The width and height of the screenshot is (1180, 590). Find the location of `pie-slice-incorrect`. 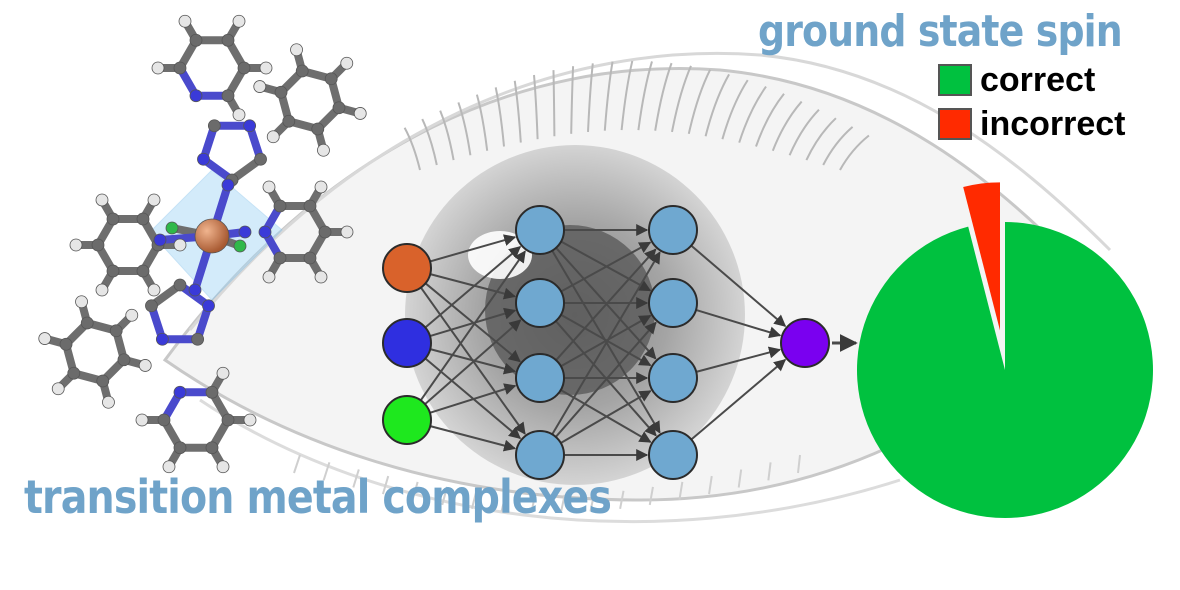

pie-slice-incorrect is located at coordinates (981, 256).